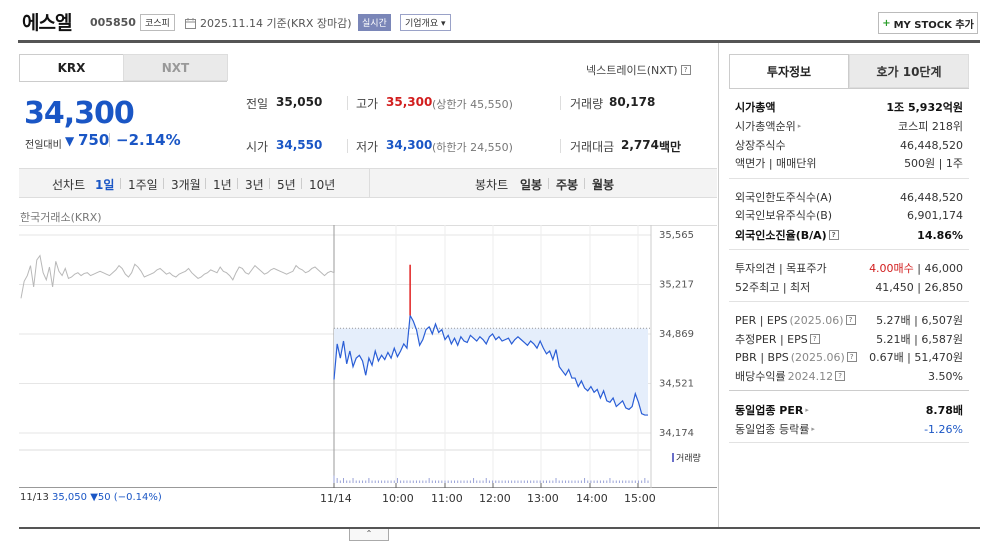 The height and width of the screenshot is (545, 998). I want to click on invest-info-label-text: 배당수익률, so click(760, 376).